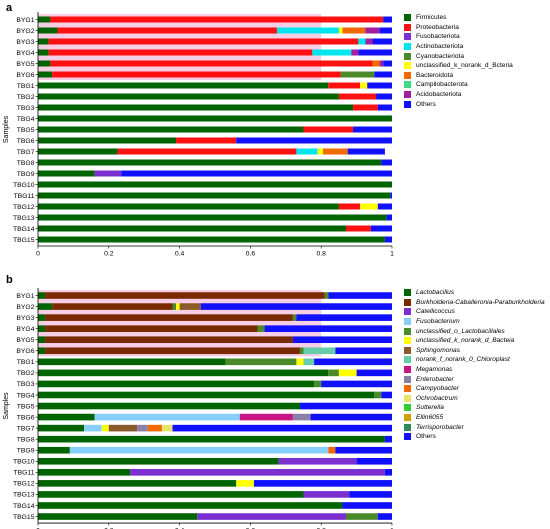  Describe the element at coordinates (24, 517) in the screenshot. I see `y-tick-label: TBG15` at that location.